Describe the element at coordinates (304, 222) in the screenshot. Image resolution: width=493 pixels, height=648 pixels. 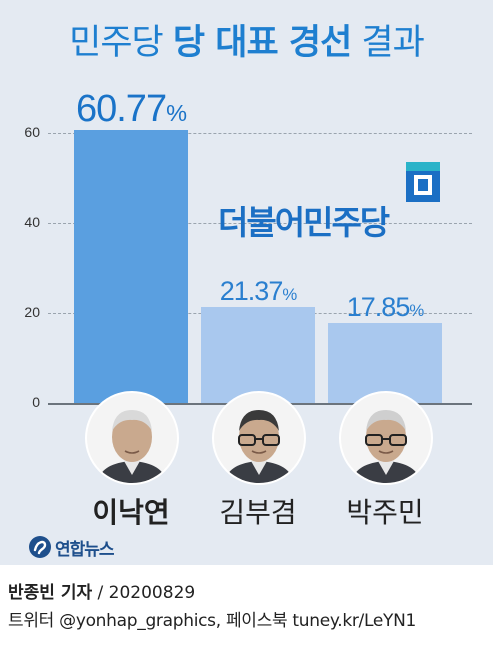
I see `party-logo-text: 더불어민주당` at that location.